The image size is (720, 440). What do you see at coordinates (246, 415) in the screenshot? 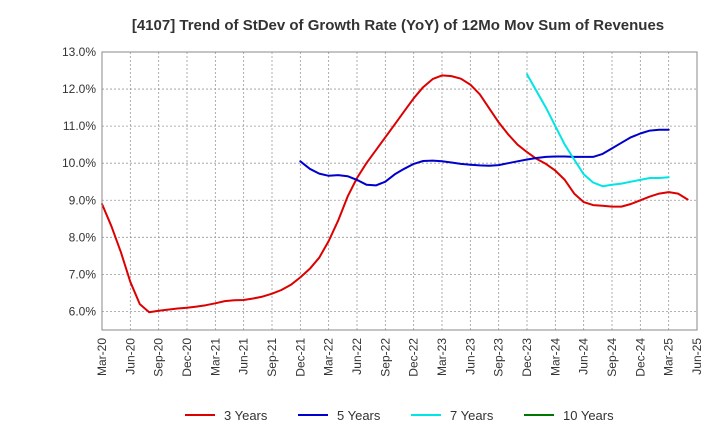
I see `legend-label-3-years: 3 Years` at bounding box center [246, 415].